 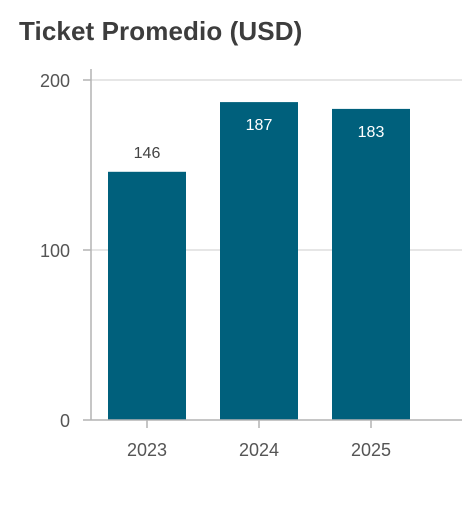 I want to click on x-axis-ticks: 2023 2024 2025, so click(x=259, y=440).